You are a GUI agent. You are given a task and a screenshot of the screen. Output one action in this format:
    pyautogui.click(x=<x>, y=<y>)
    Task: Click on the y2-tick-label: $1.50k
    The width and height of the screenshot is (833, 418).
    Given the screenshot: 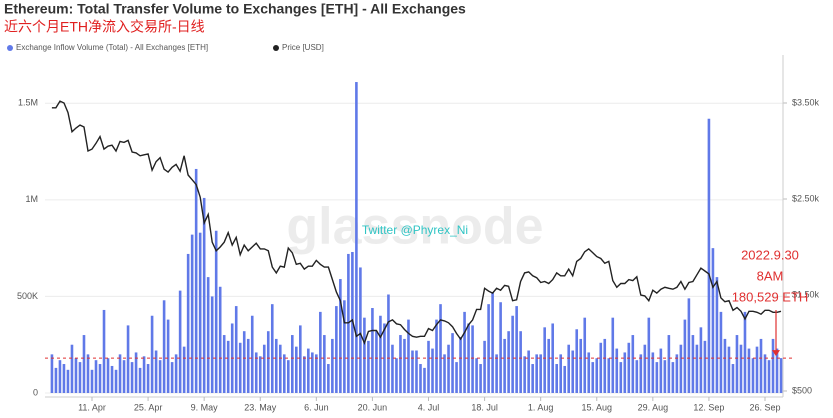 What is the action you would take?
    pyautogui.click(x=806, y=294)
    